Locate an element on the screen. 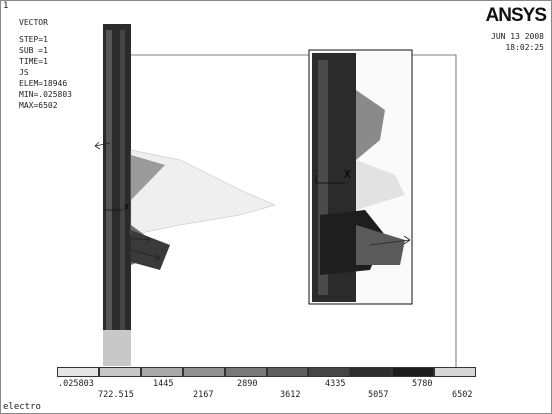 The height and width of the screenshot is (414, 552). info-line-elem: ELEM=18946 is located at coordinates (43, 83).